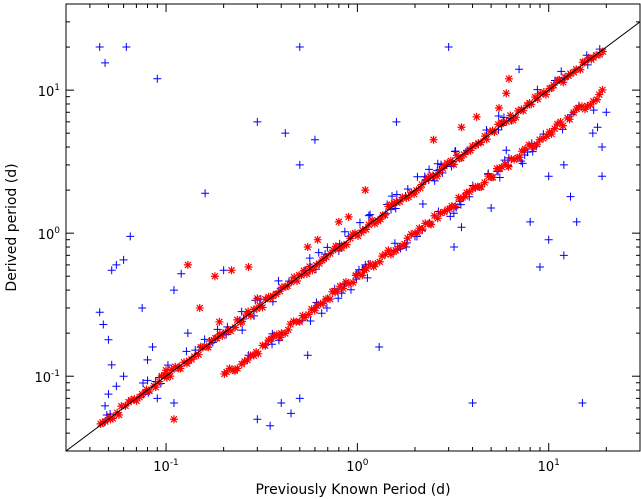  What do you see at coordinates (49, 91) in the screenshot?
I see `y-tick-label: 101` at bounding box center [49, 91].